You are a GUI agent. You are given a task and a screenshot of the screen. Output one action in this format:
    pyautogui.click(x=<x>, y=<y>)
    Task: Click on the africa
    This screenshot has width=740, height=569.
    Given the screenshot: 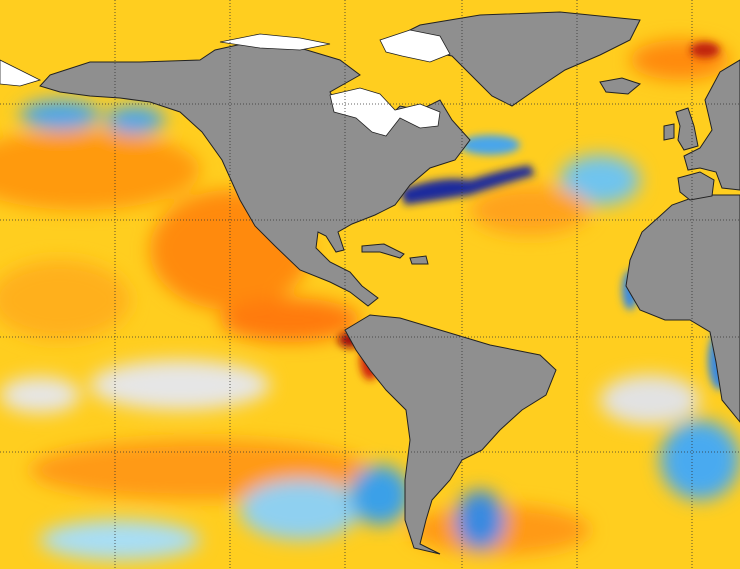 What is the action you would take?
    pyautogui.click(x=682, y=308)
    